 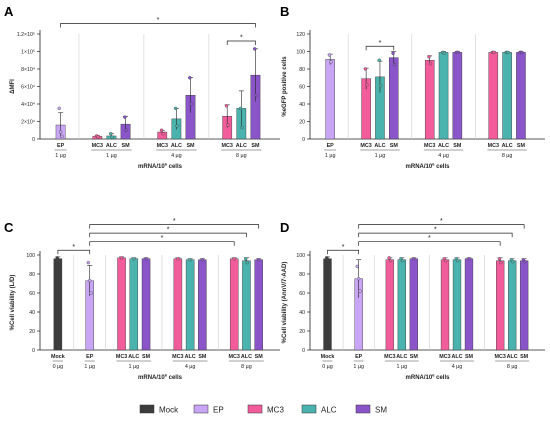 What do you see at coordinates (263, 409) in the screenshot?
I see `legend: Mock EP MC3 ALC SM` at bounding box center [263, 409].